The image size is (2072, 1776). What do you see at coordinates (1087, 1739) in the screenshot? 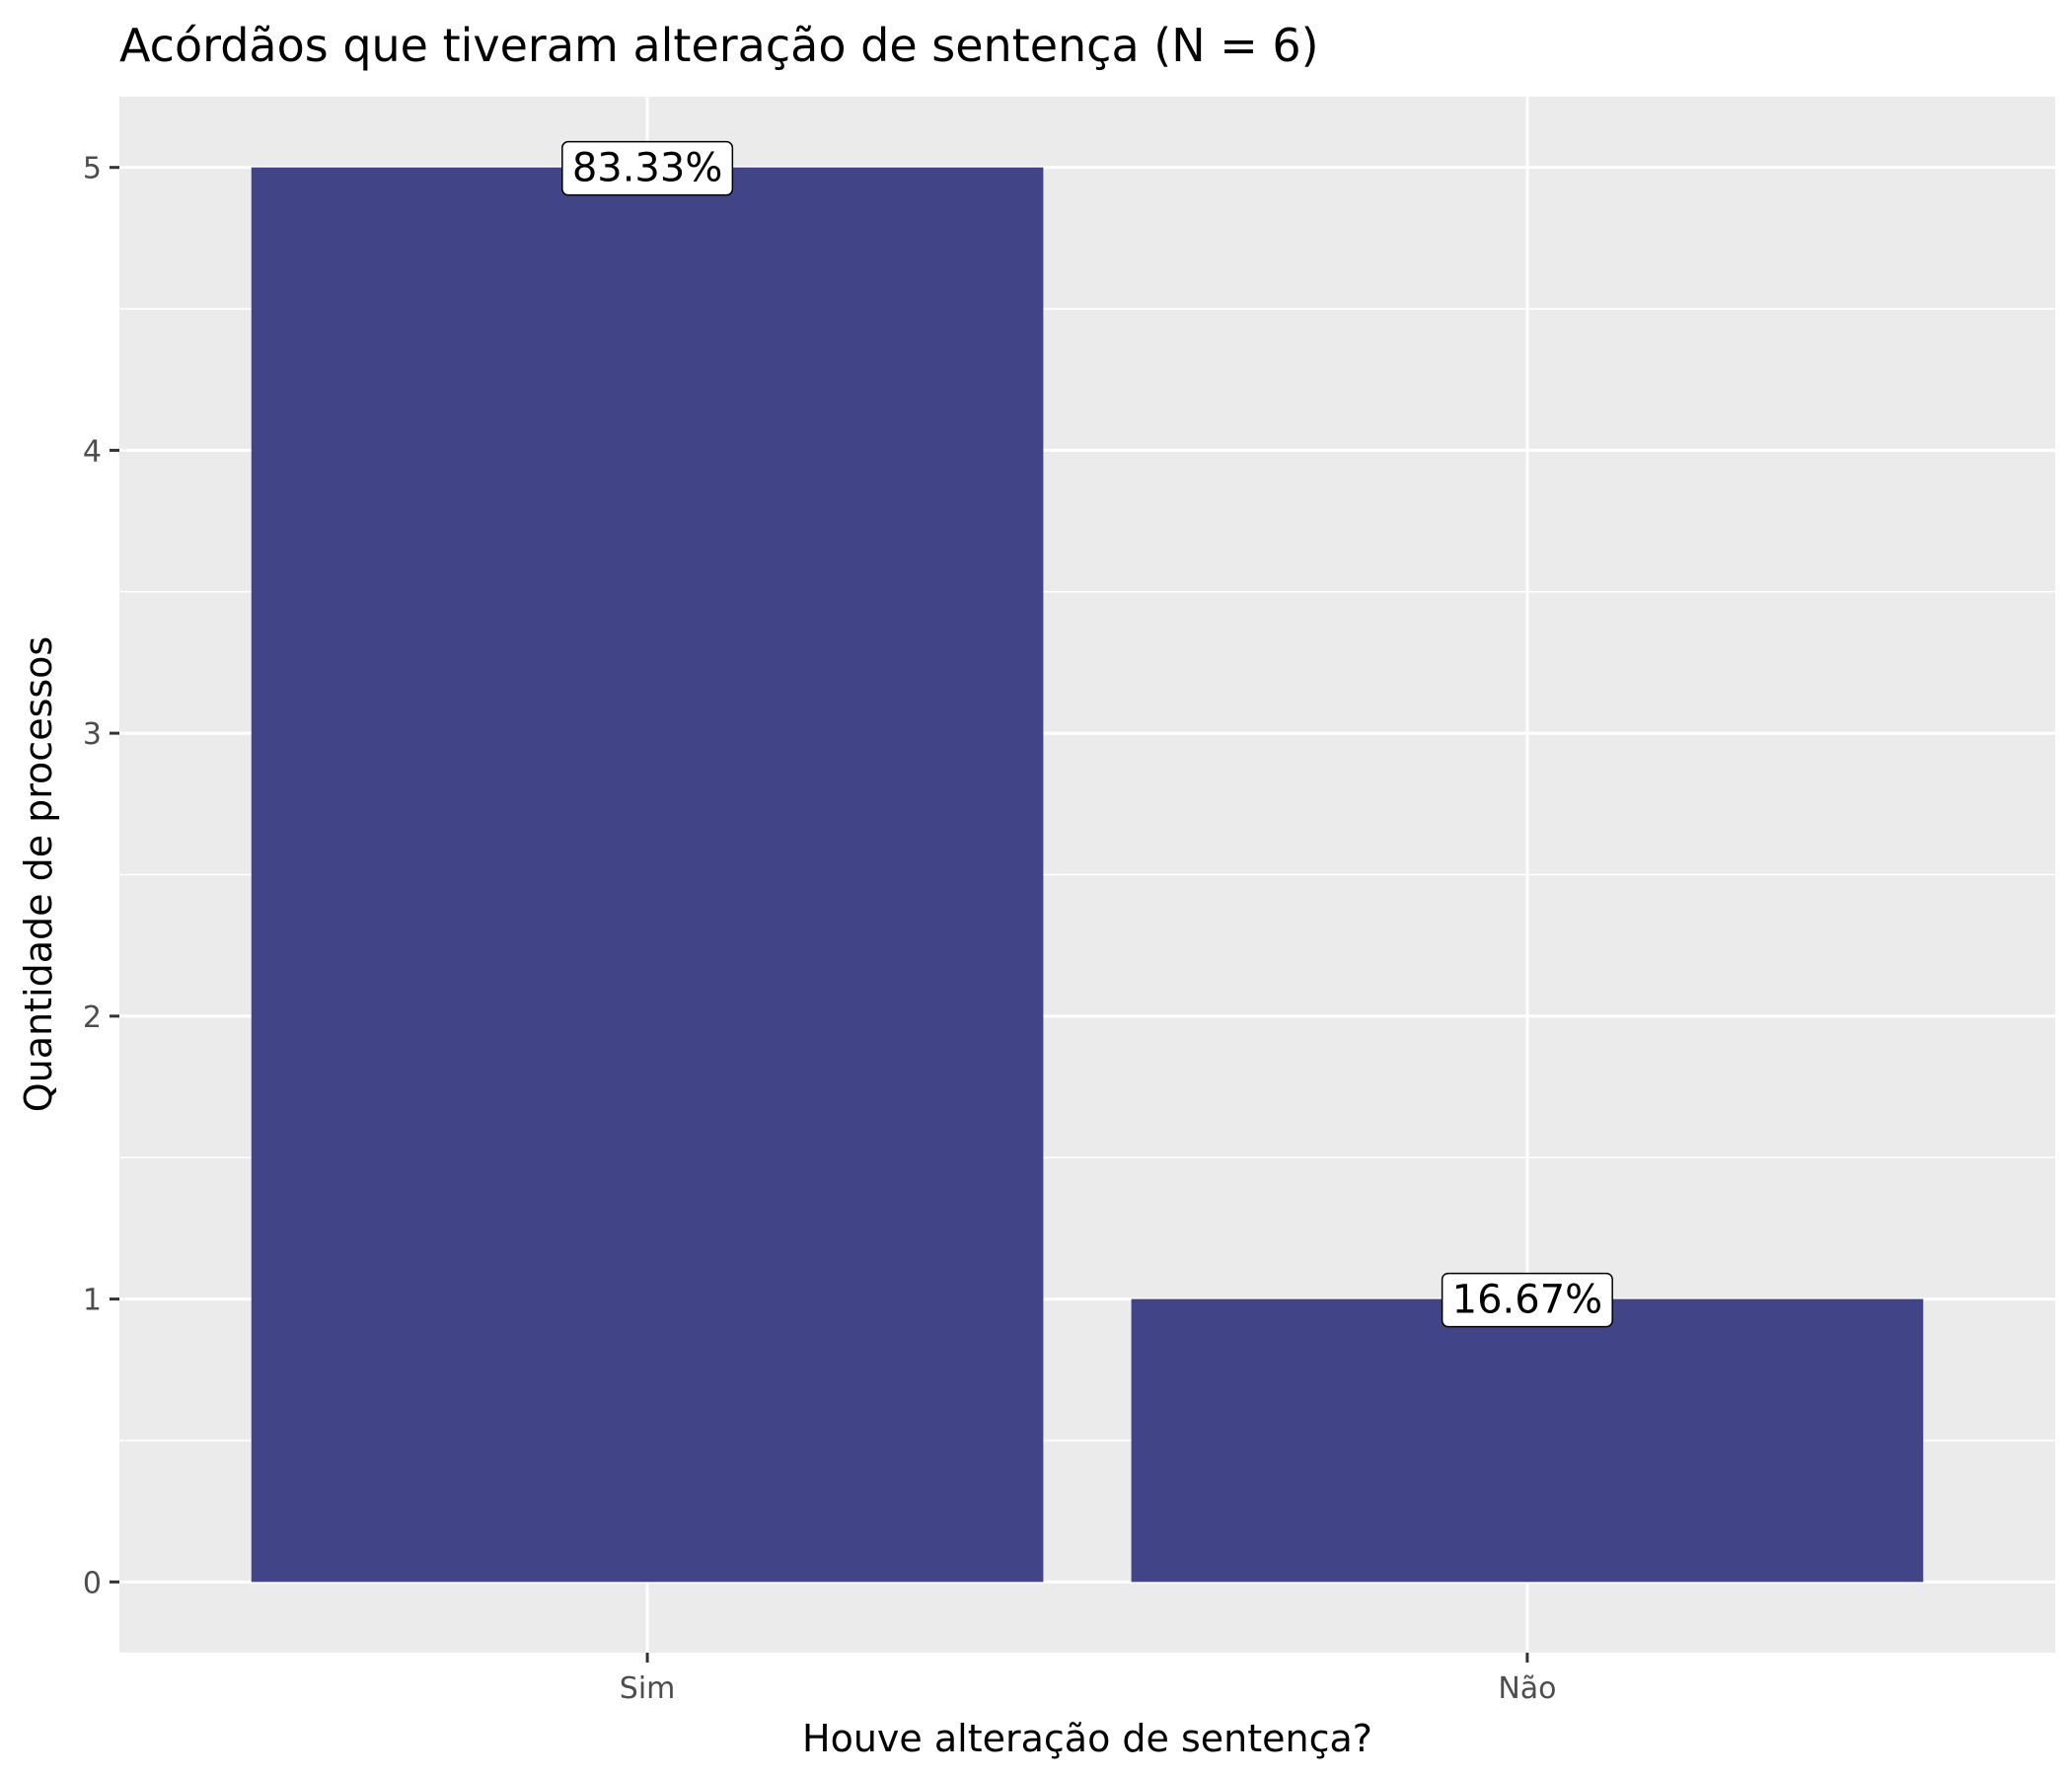
I see `x-axis-title: Houve alteração de sentença?` at bounding box center [1087, 1739].